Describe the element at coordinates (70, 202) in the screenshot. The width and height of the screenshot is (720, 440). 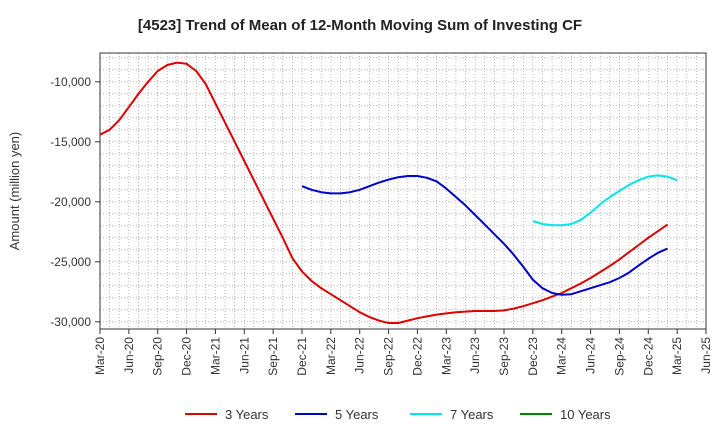
I see `y-tick-label: -20,000` at that location.